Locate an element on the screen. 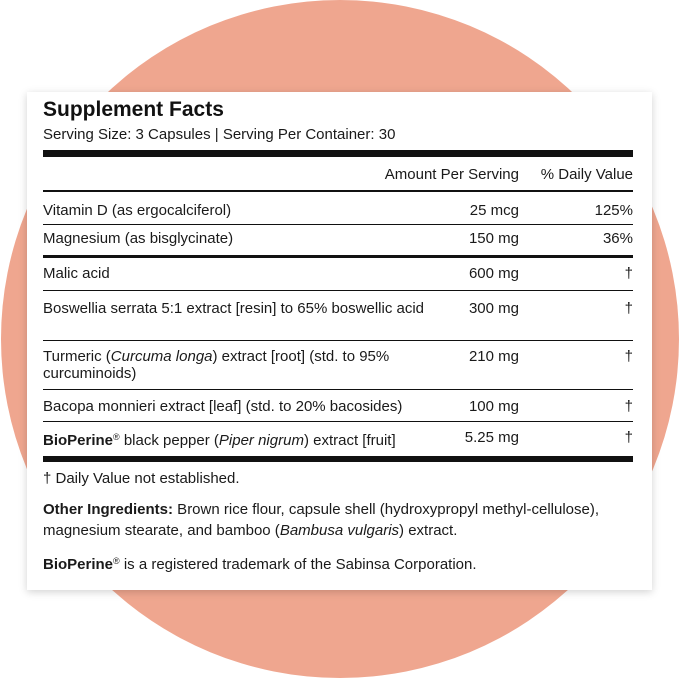 The image size is (679, 678). latin-name: Piper nigrum is located at coordinates (261, 440).